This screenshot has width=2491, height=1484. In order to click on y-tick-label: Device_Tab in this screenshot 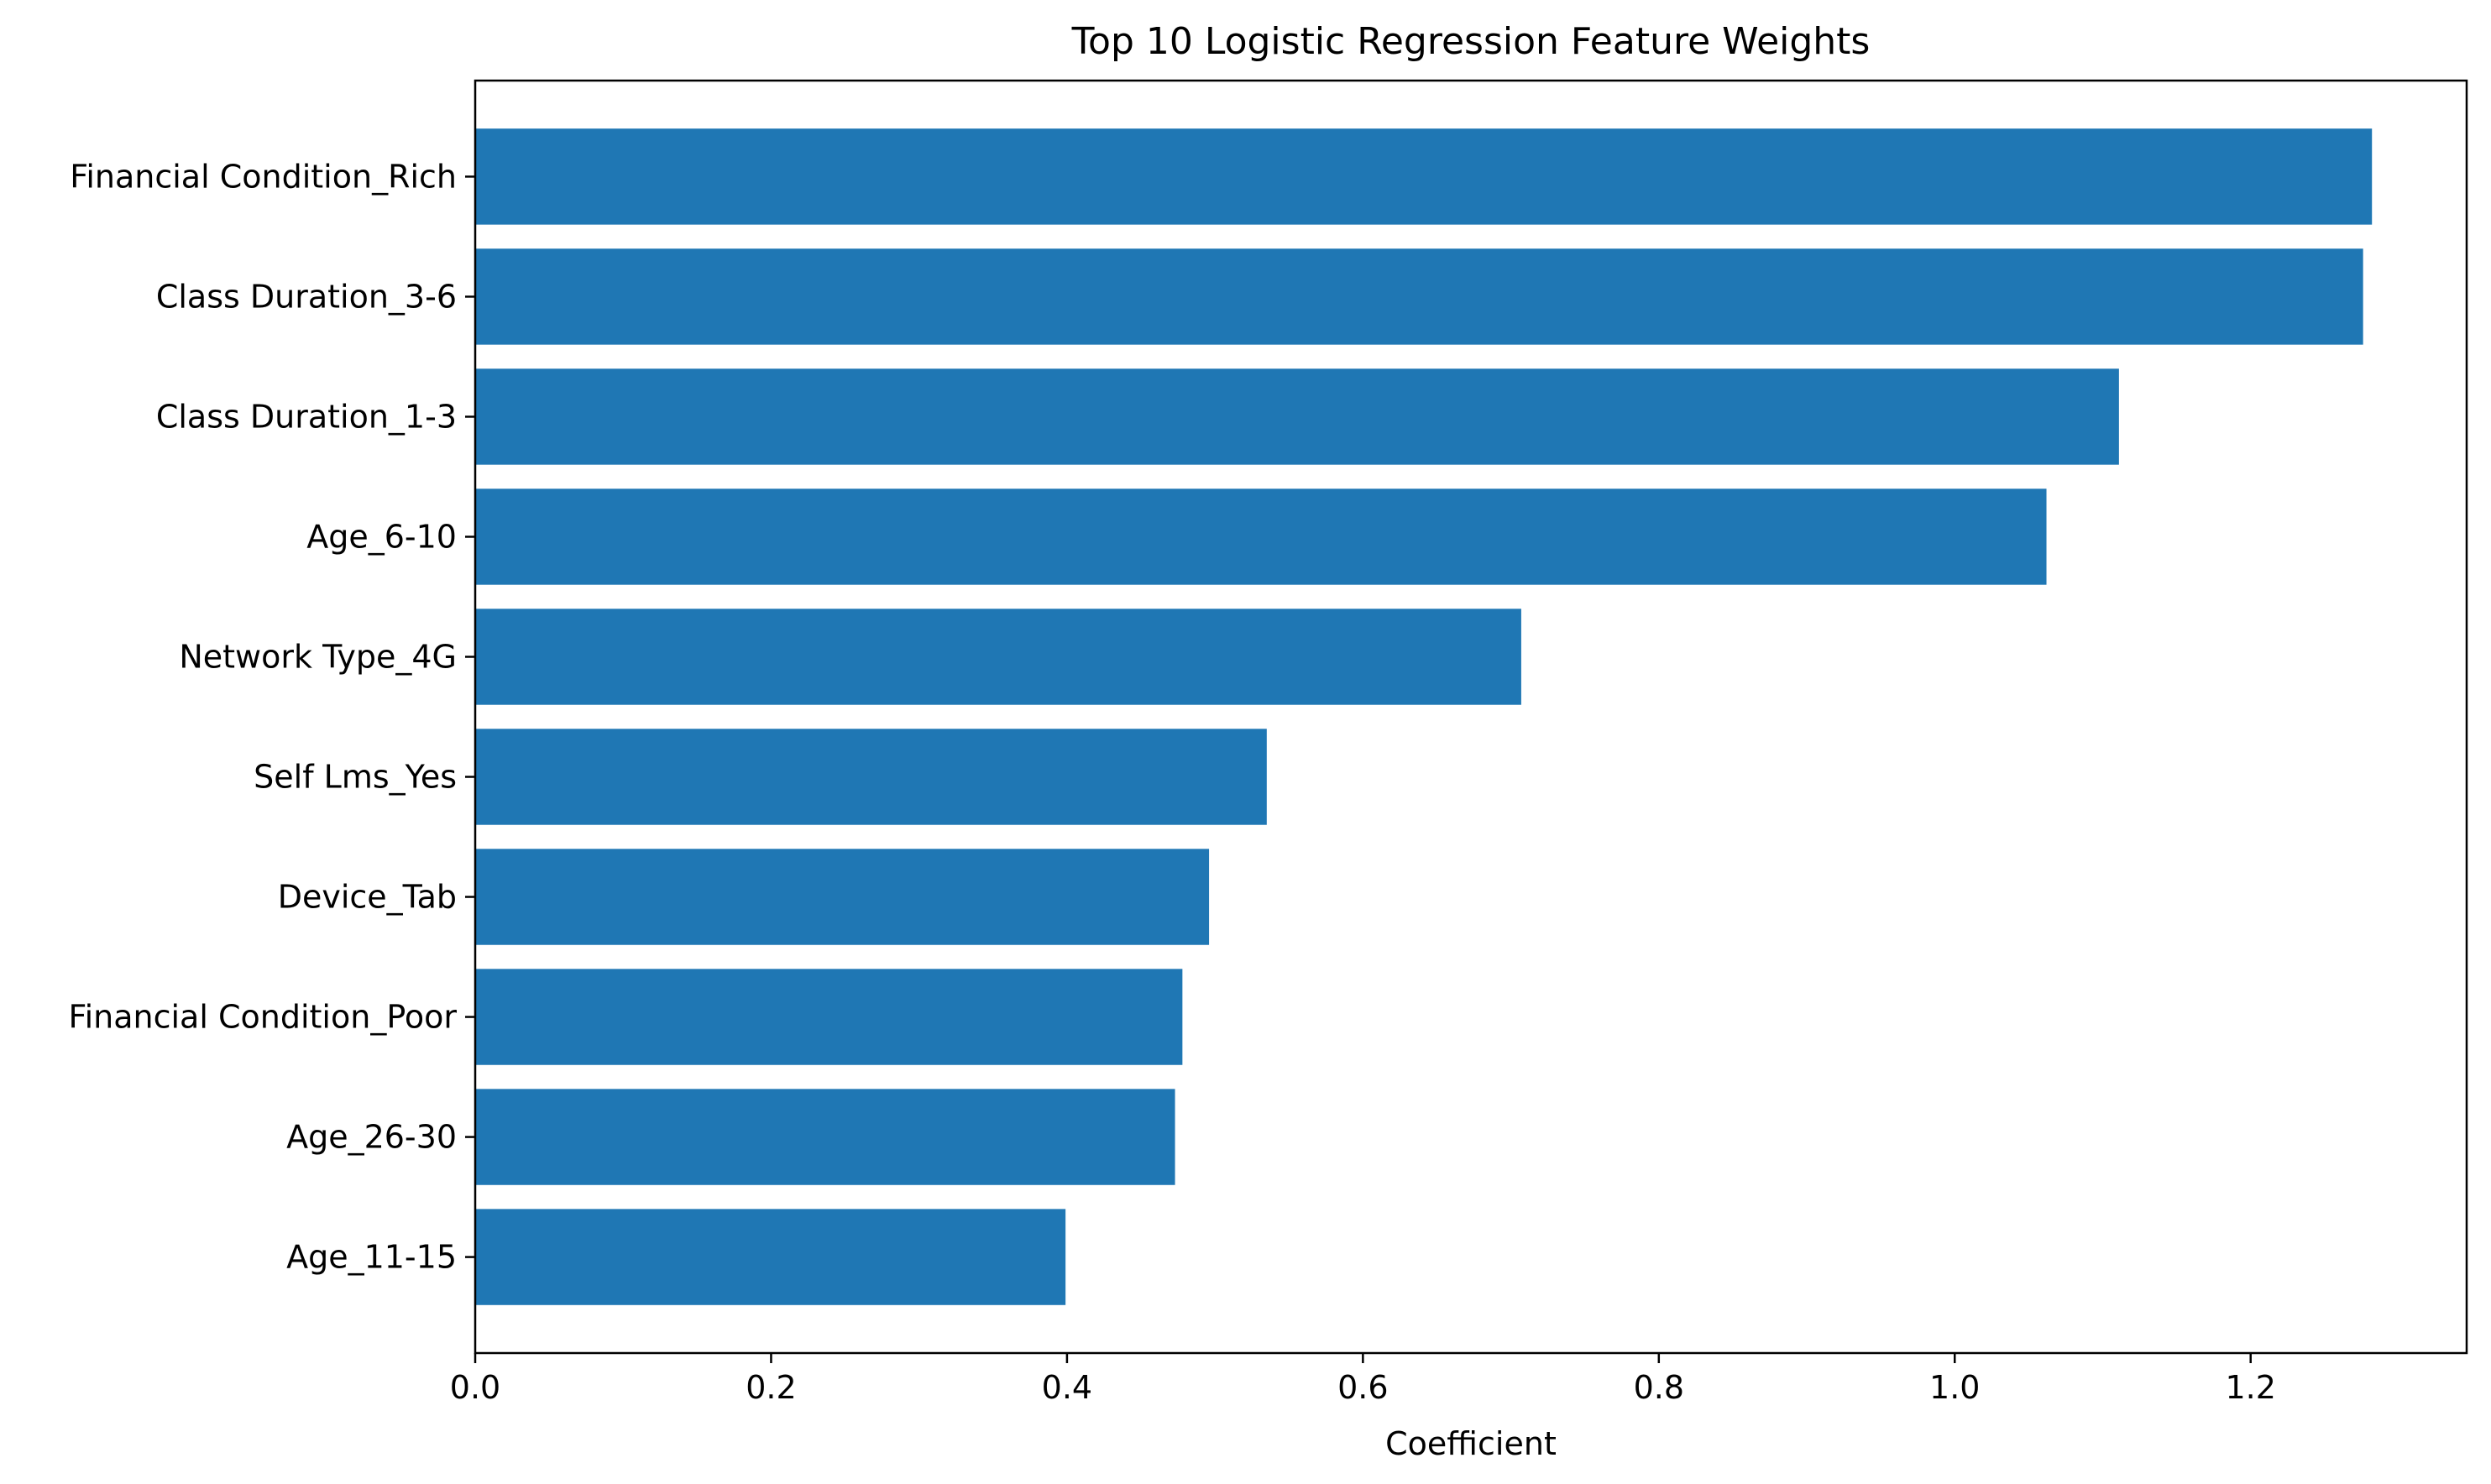, I will do `click(367, 897)`.